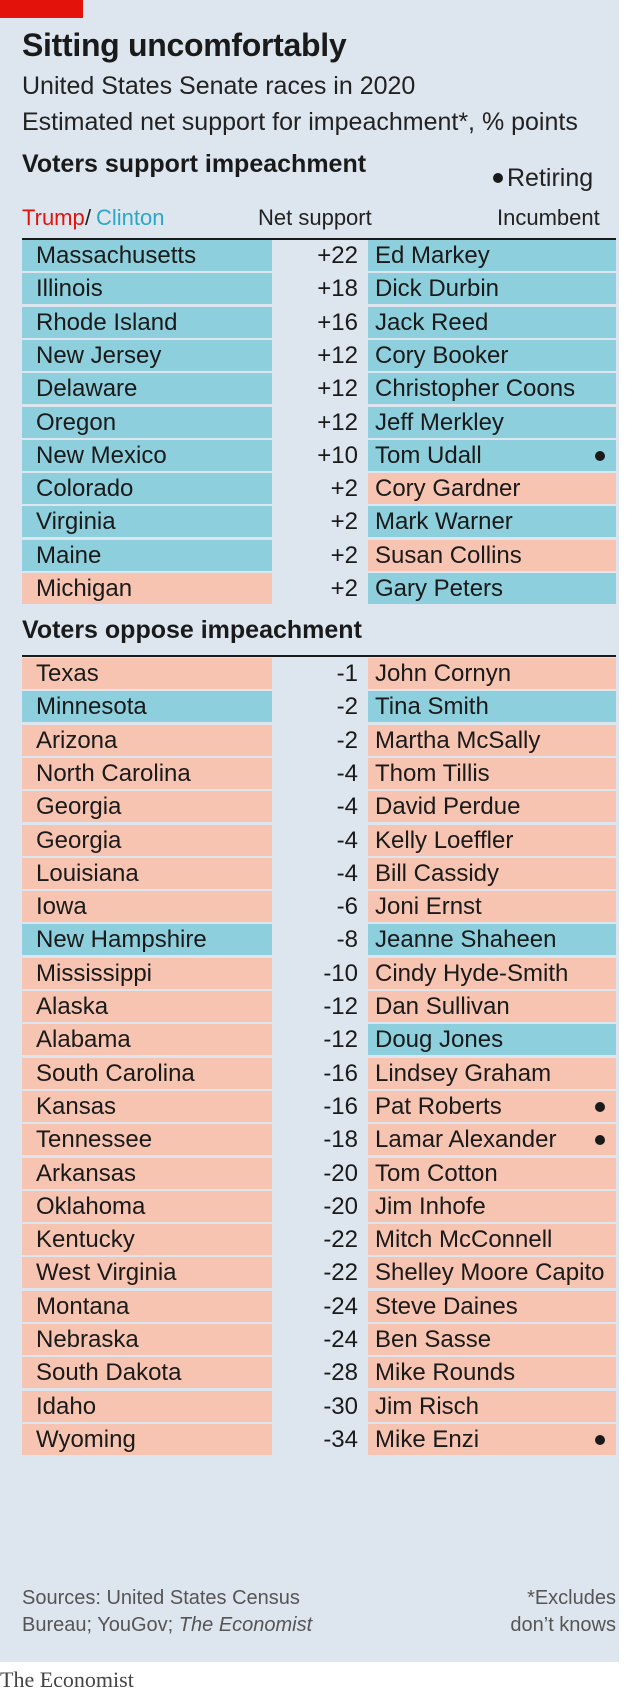  What do you see at coordinates (427, 1406) in the screenshot?
I see `incumbent-name: Jim Risch` at bounding box center [427, 1406].